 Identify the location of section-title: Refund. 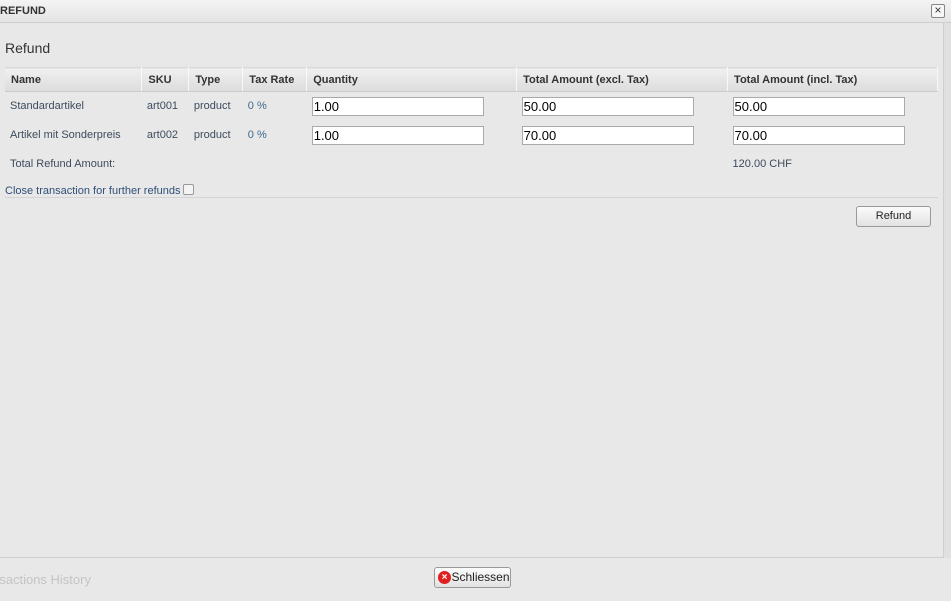
(28, 48).